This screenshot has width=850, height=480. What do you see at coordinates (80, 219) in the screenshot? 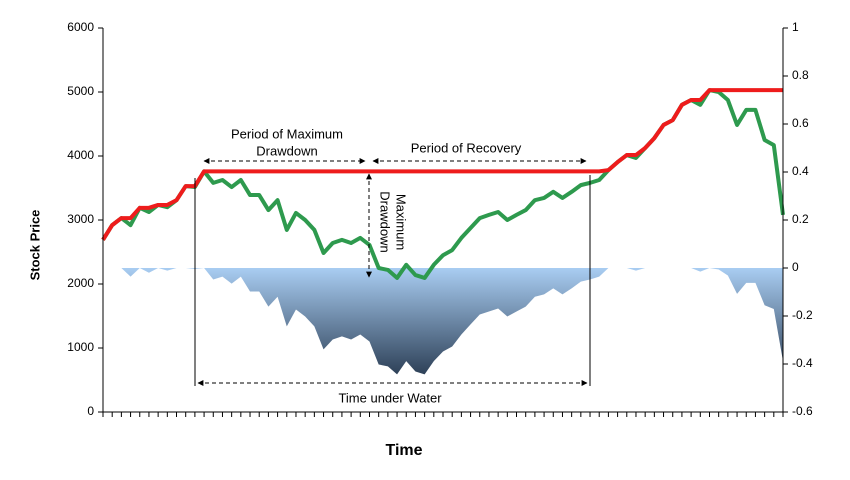
I see `y-tick-label: 3000` at bounding box center [80, 219].